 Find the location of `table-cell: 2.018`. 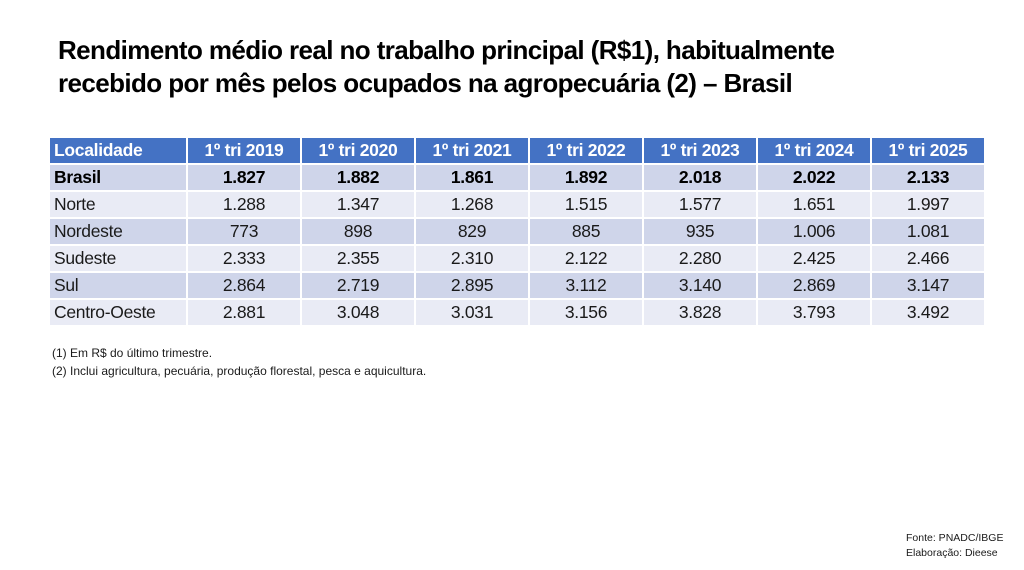

table-cell: 2.018 is located at coordinates (701, 178).